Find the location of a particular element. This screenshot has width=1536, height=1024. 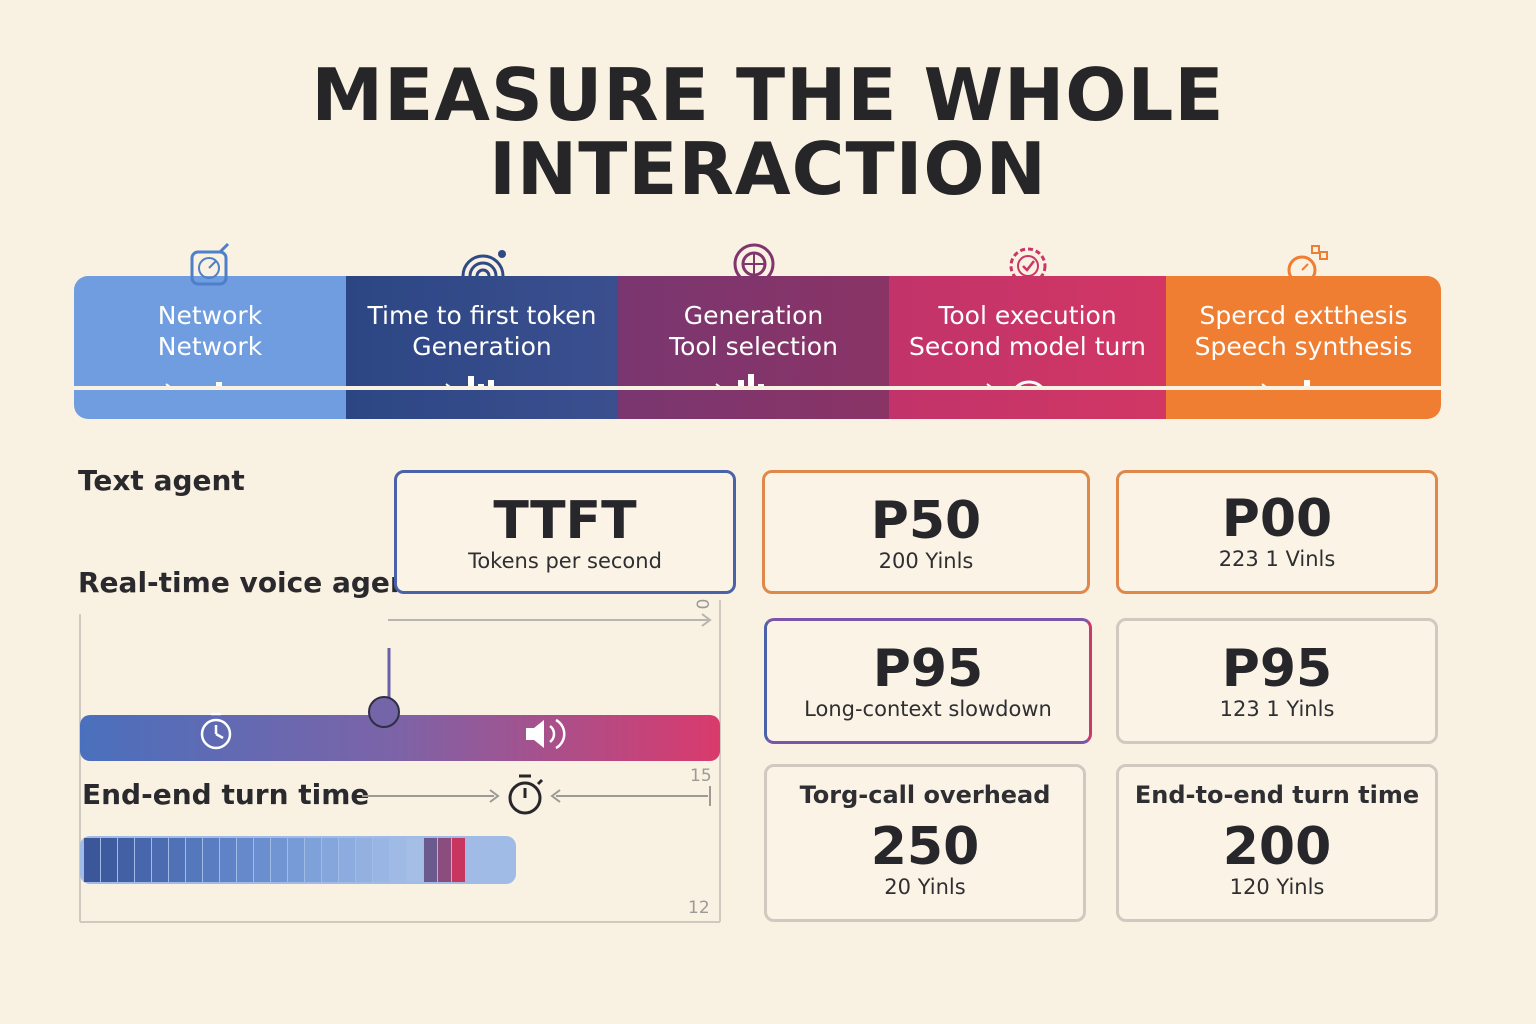

stage-label-2: Speech synthesis is located at coordinates (1303, 346).